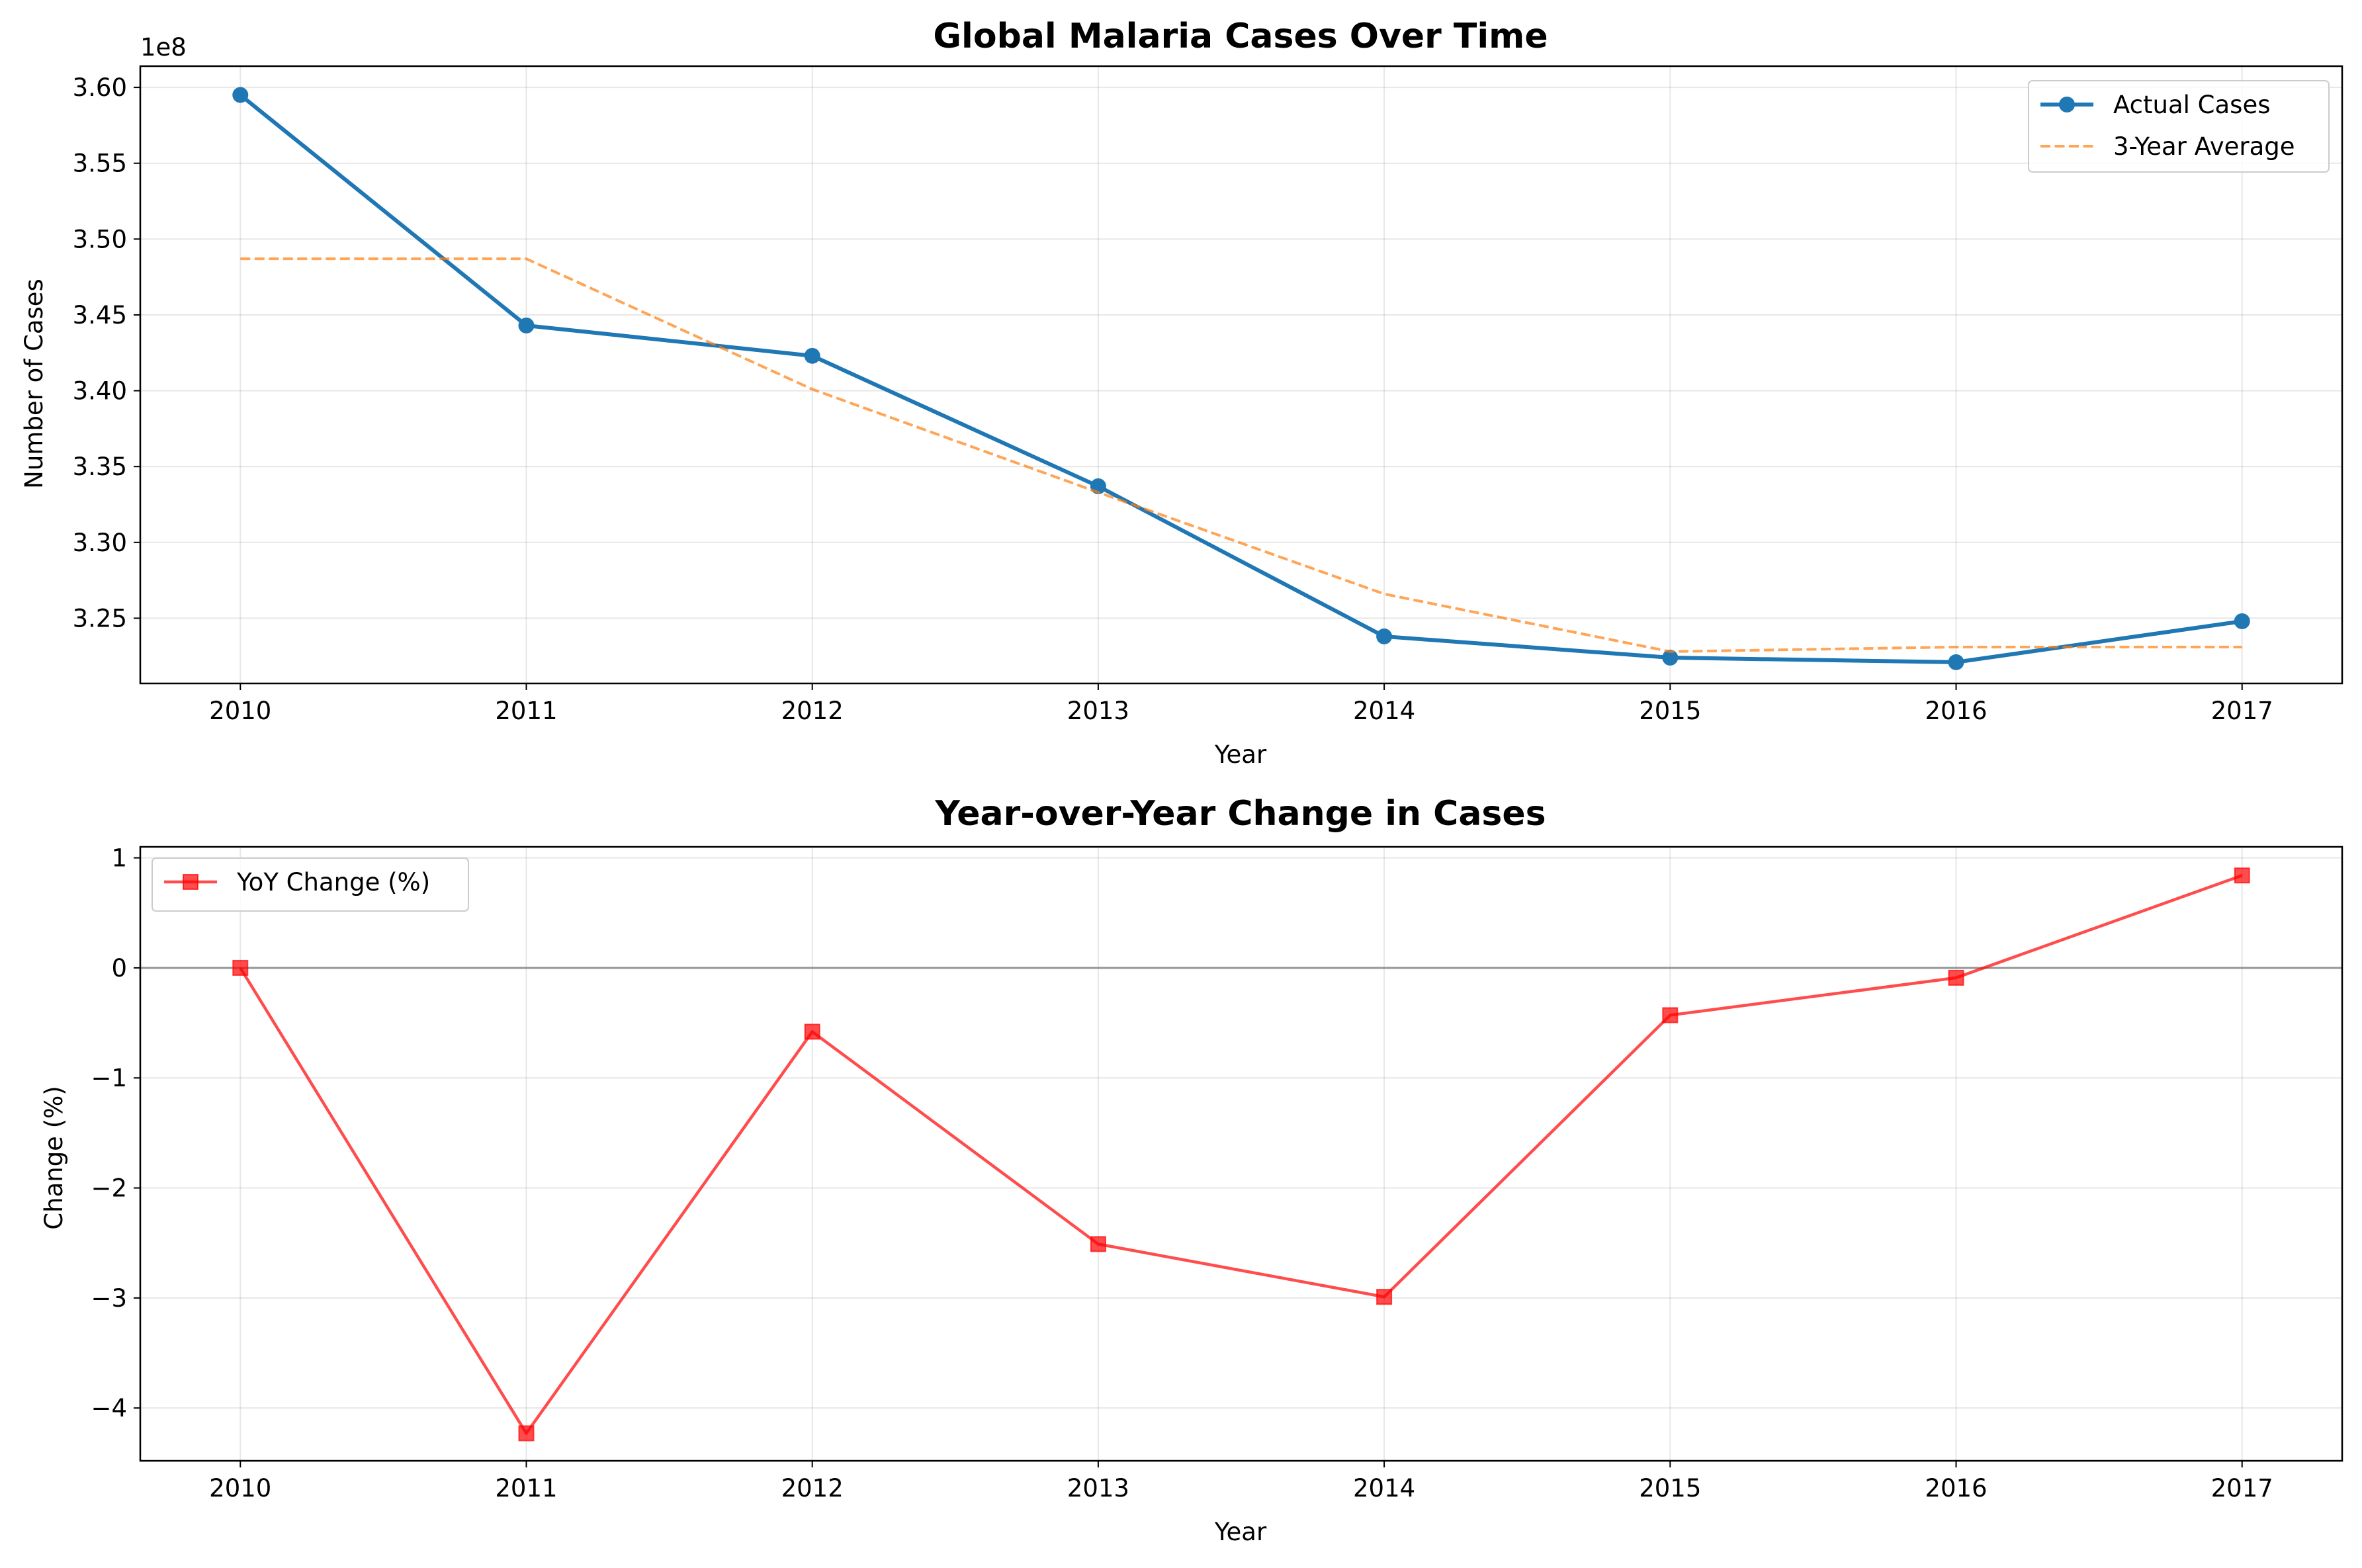 The height and width of the screenshot is (1568, 2362). I want to click on legend-label: YoY Change (%), so click(333, 882).